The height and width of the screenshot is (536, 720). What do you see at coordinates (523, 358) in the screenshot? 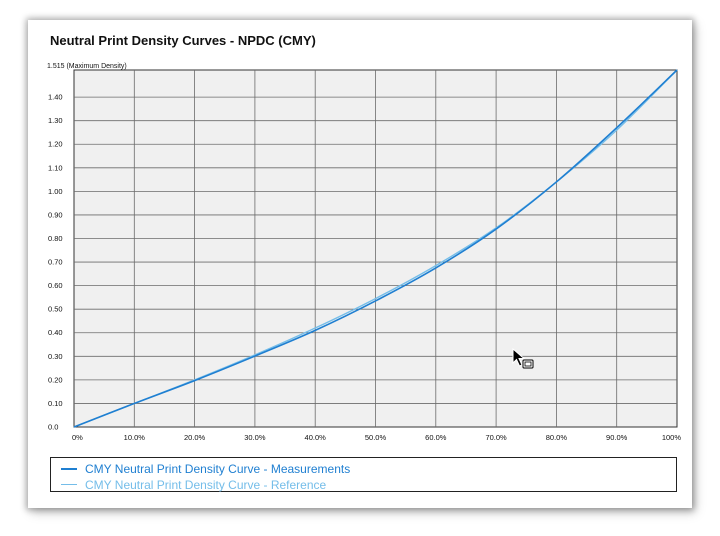
I see `mouse-pointer-icon` at bounding box center [523, 358].